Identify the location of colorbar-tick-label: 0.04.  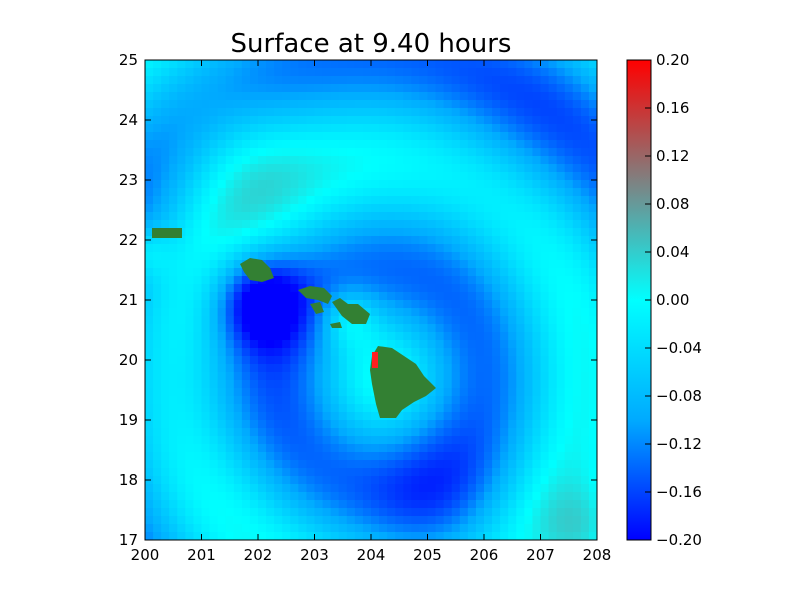
(672, 252).